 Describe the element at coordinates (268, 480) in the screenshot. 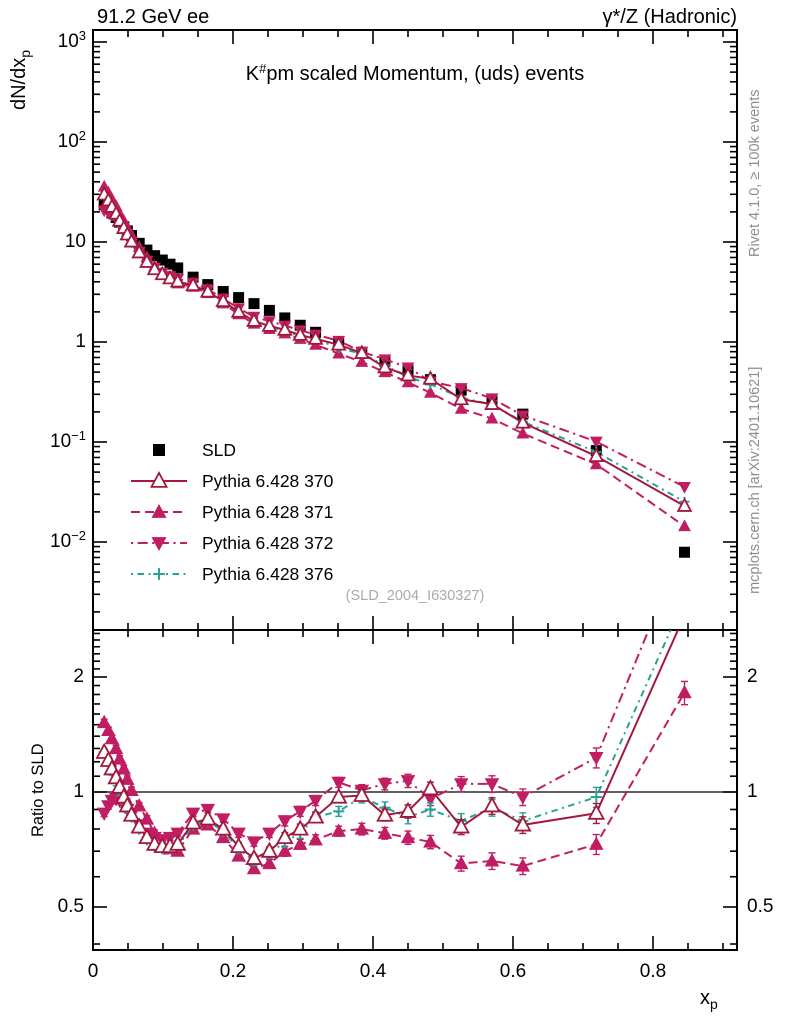

I see `legend-label: Pythia 6.428 370` at that location.